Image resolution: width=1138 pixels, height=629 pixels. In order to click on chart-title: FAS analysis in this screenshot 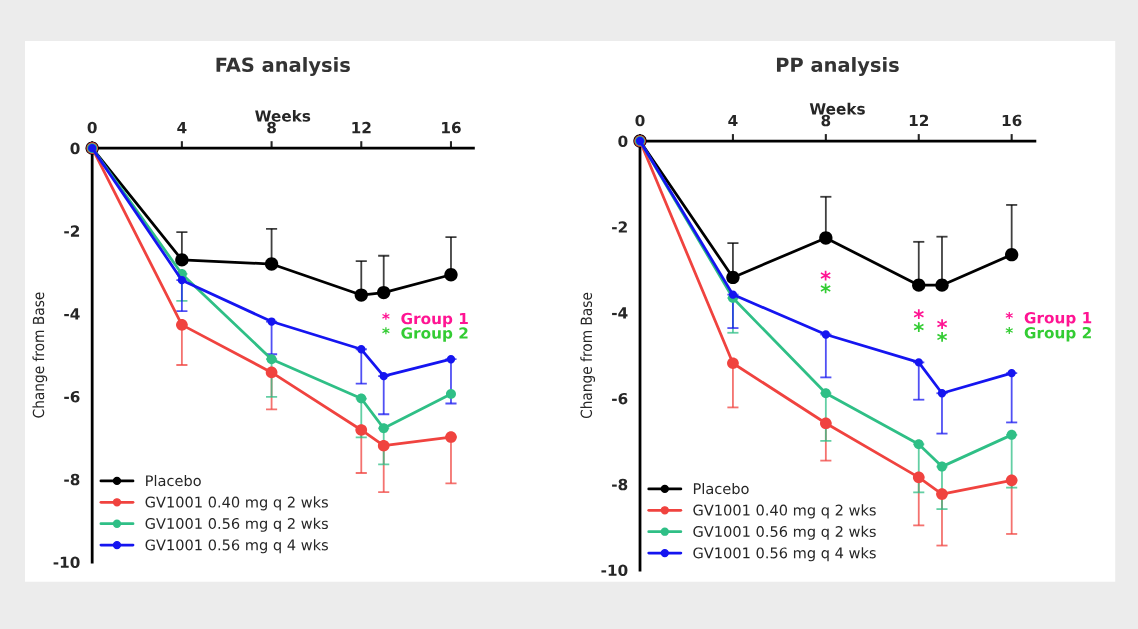, I will do `click(283, 66)`.